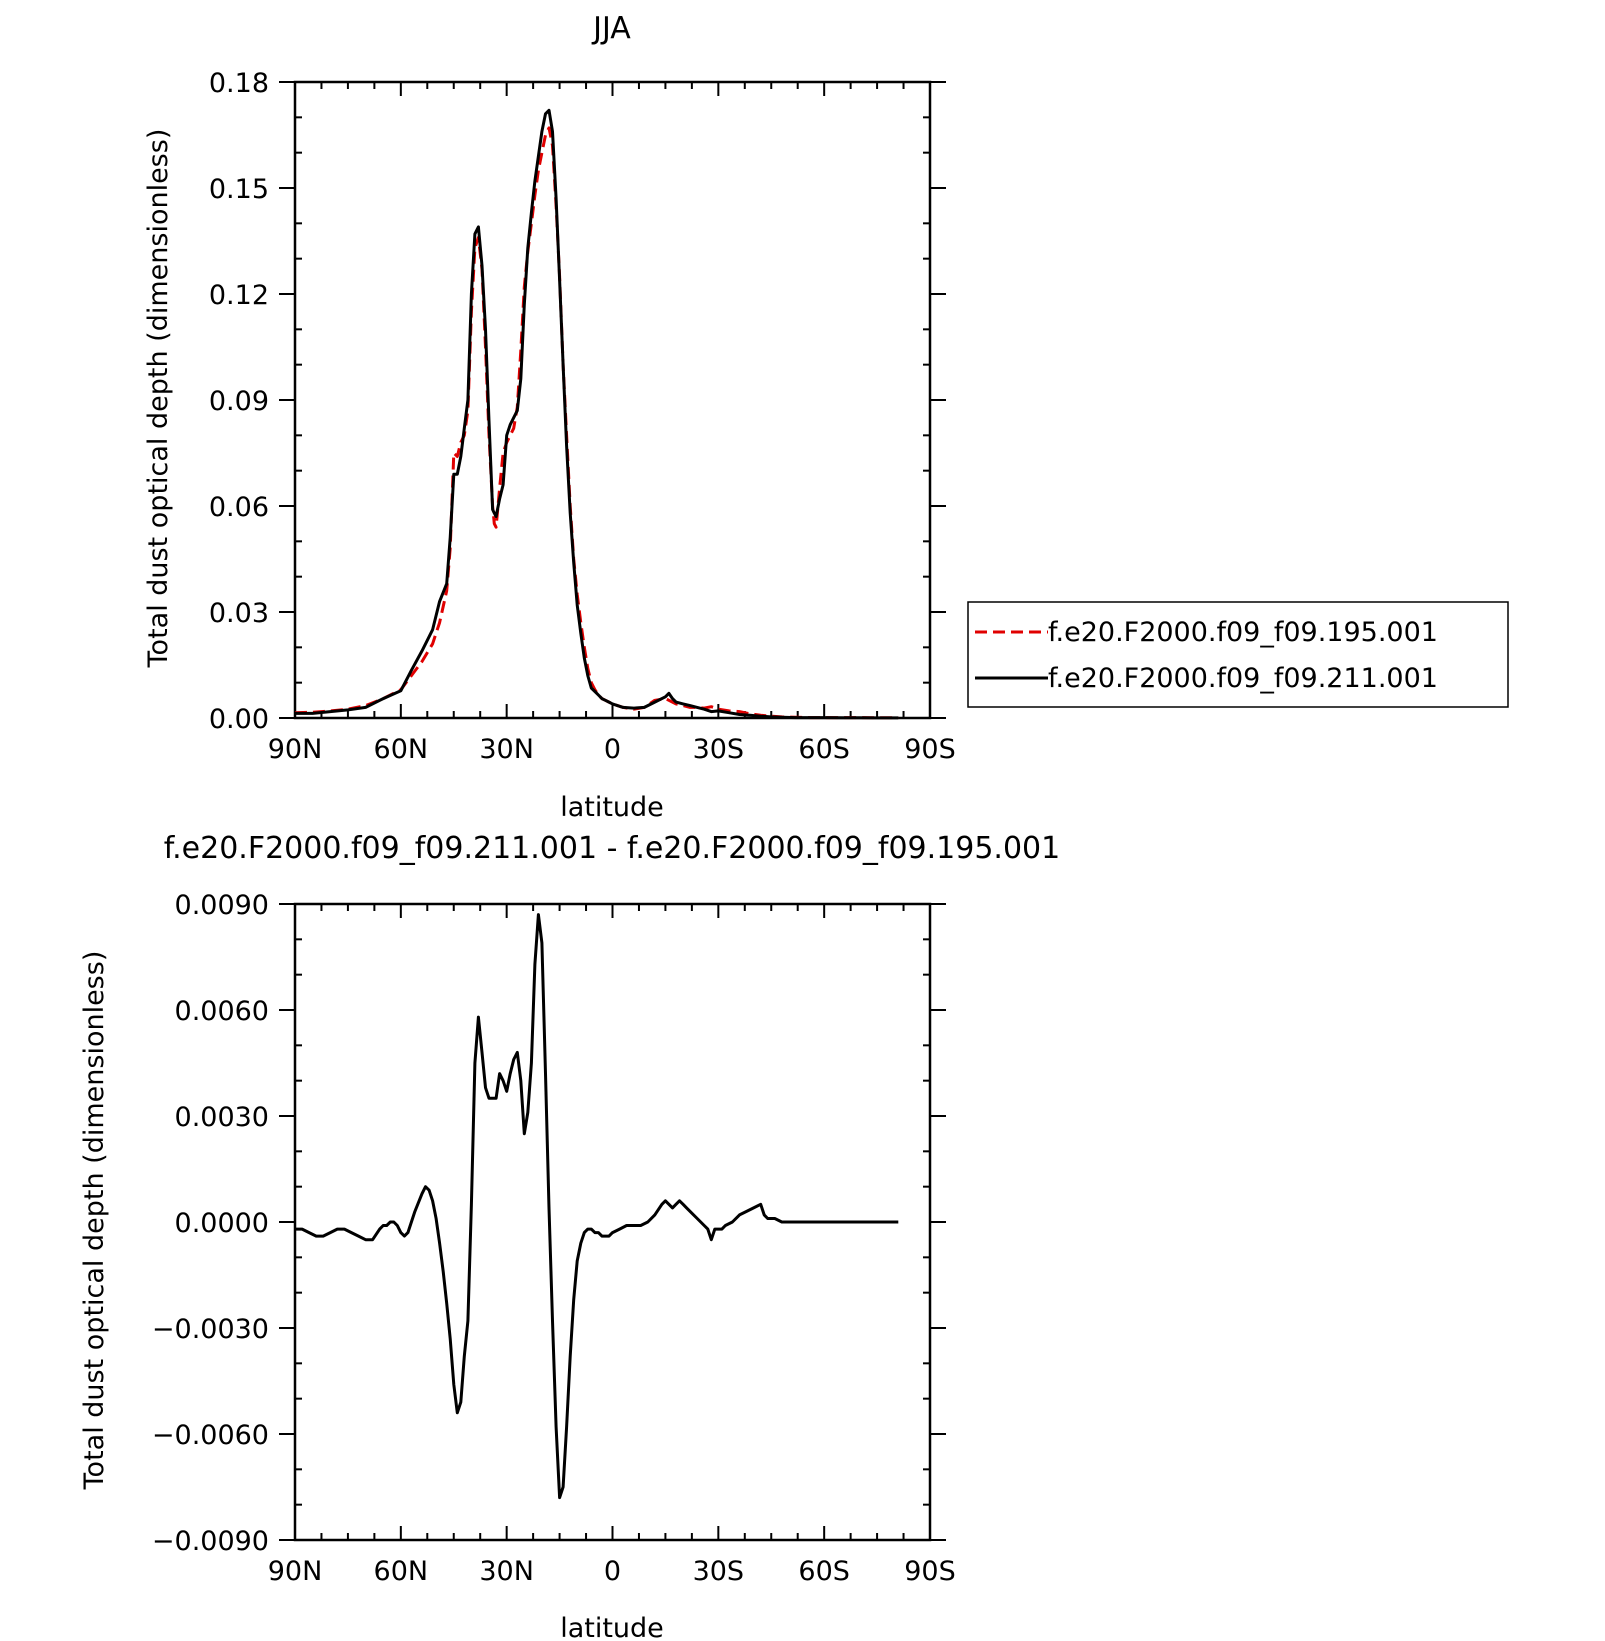 This screenshot has width=1605, height=1641. What do you see at coordinates (930, 749) in the screenshot?
I see `top-chart-x-tick-label: 90S` at bounding box center [930, 749].